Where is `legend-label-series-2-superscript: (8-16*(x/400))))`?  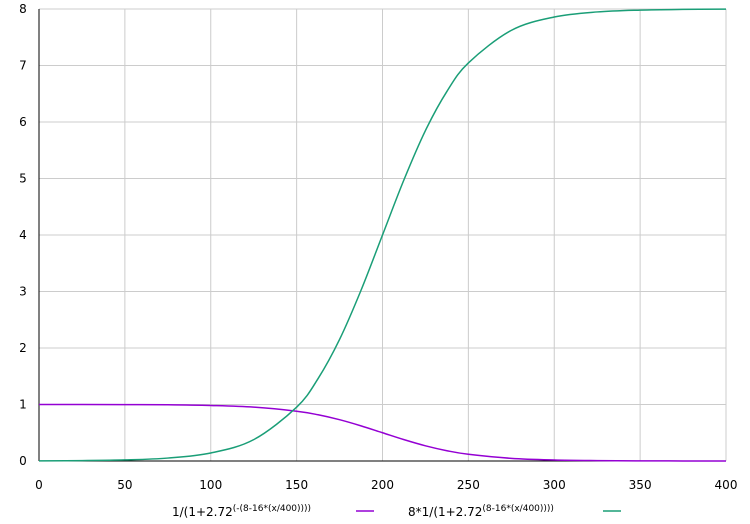
legend-label-series-2-superscript: (8-16*(x/400)))) is located at coordinates (518, 509).